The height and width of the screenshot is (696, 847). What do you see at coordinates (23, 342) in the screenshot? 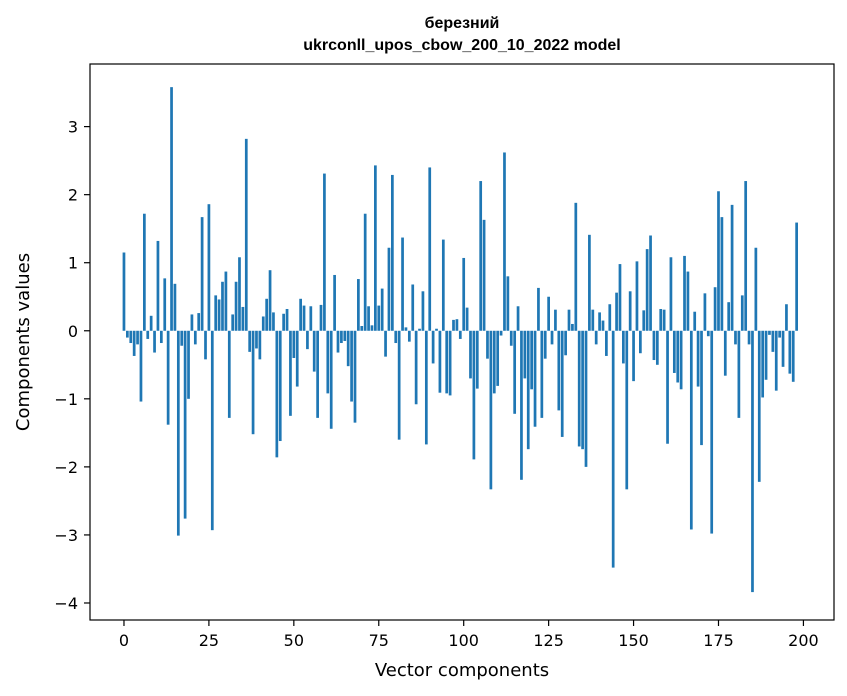
I see `y-axis-label: Components values` at bounding box center [23, 342].